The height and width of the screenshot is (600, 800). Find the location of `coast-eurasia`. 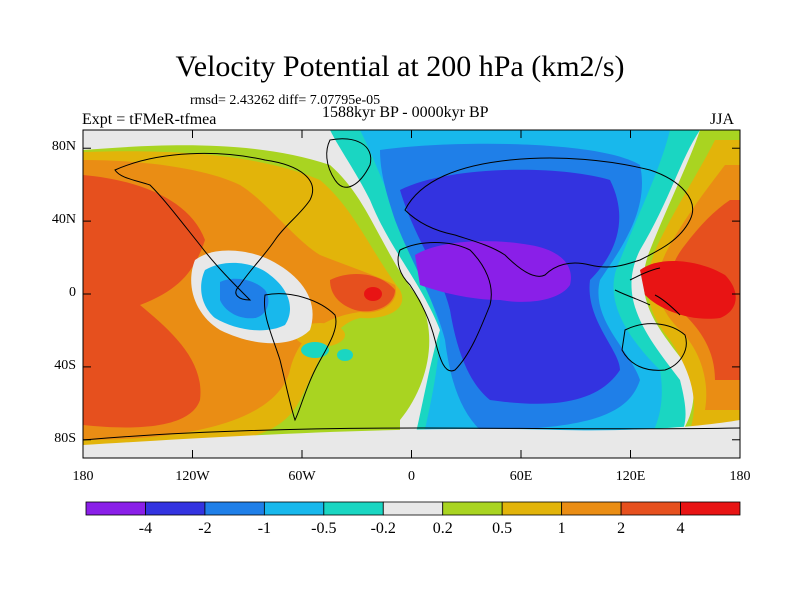

coast-eurasia is located at coordinates (549, 217).